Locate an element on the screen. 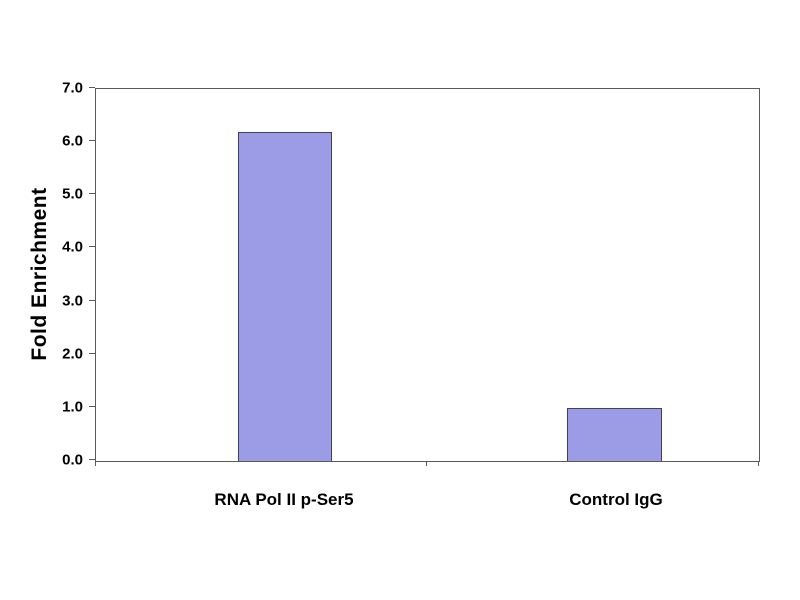 This screenshot has height=600, width=800. y-tick-label: 3.0 is located at coordinates (72, 301).